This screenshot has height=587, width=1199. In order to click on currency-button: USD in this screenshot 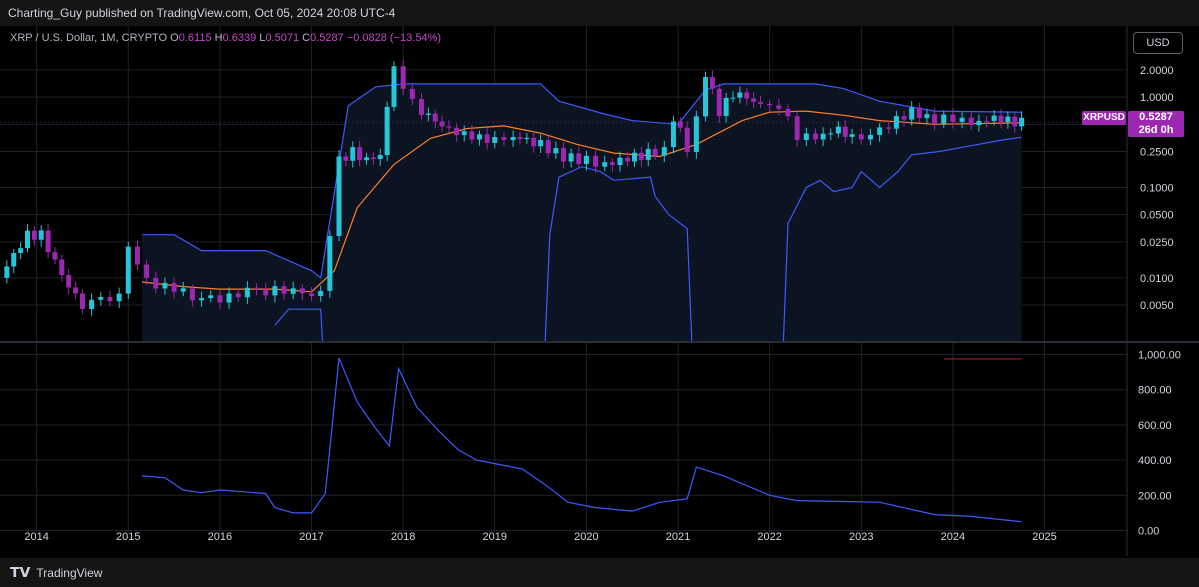, I will do `click(1158, 43)`.